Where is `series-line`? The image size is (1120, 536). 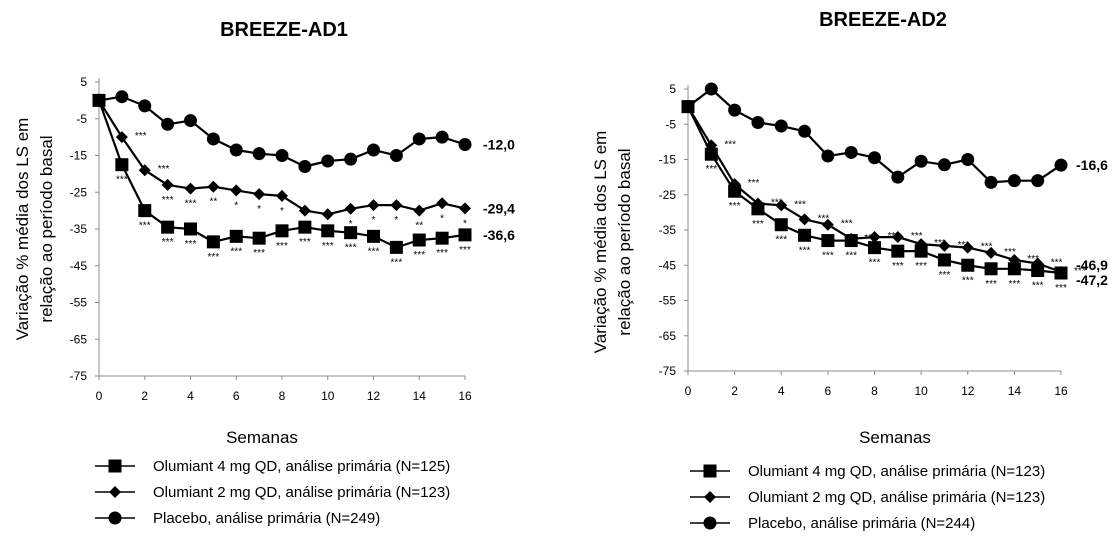 series-line is located at coordinates (874, 135).